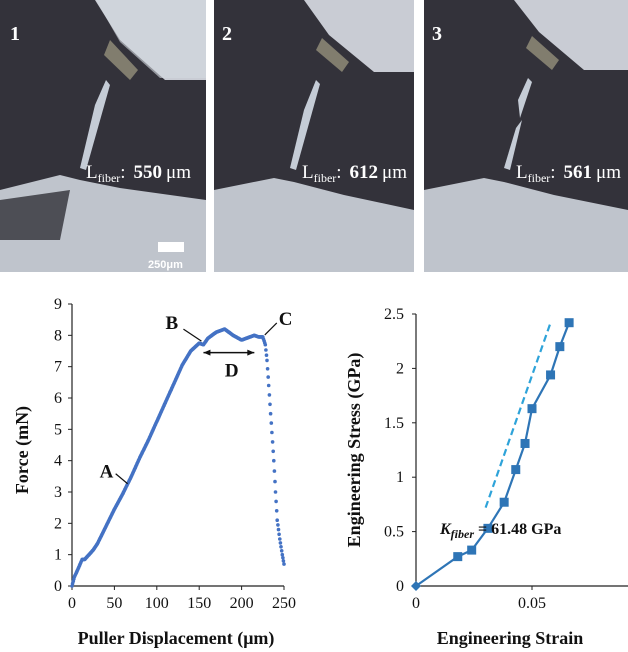 This screenshot has height=652, width=628. I want to click on x-tick-label: 100, so click(157, 603).